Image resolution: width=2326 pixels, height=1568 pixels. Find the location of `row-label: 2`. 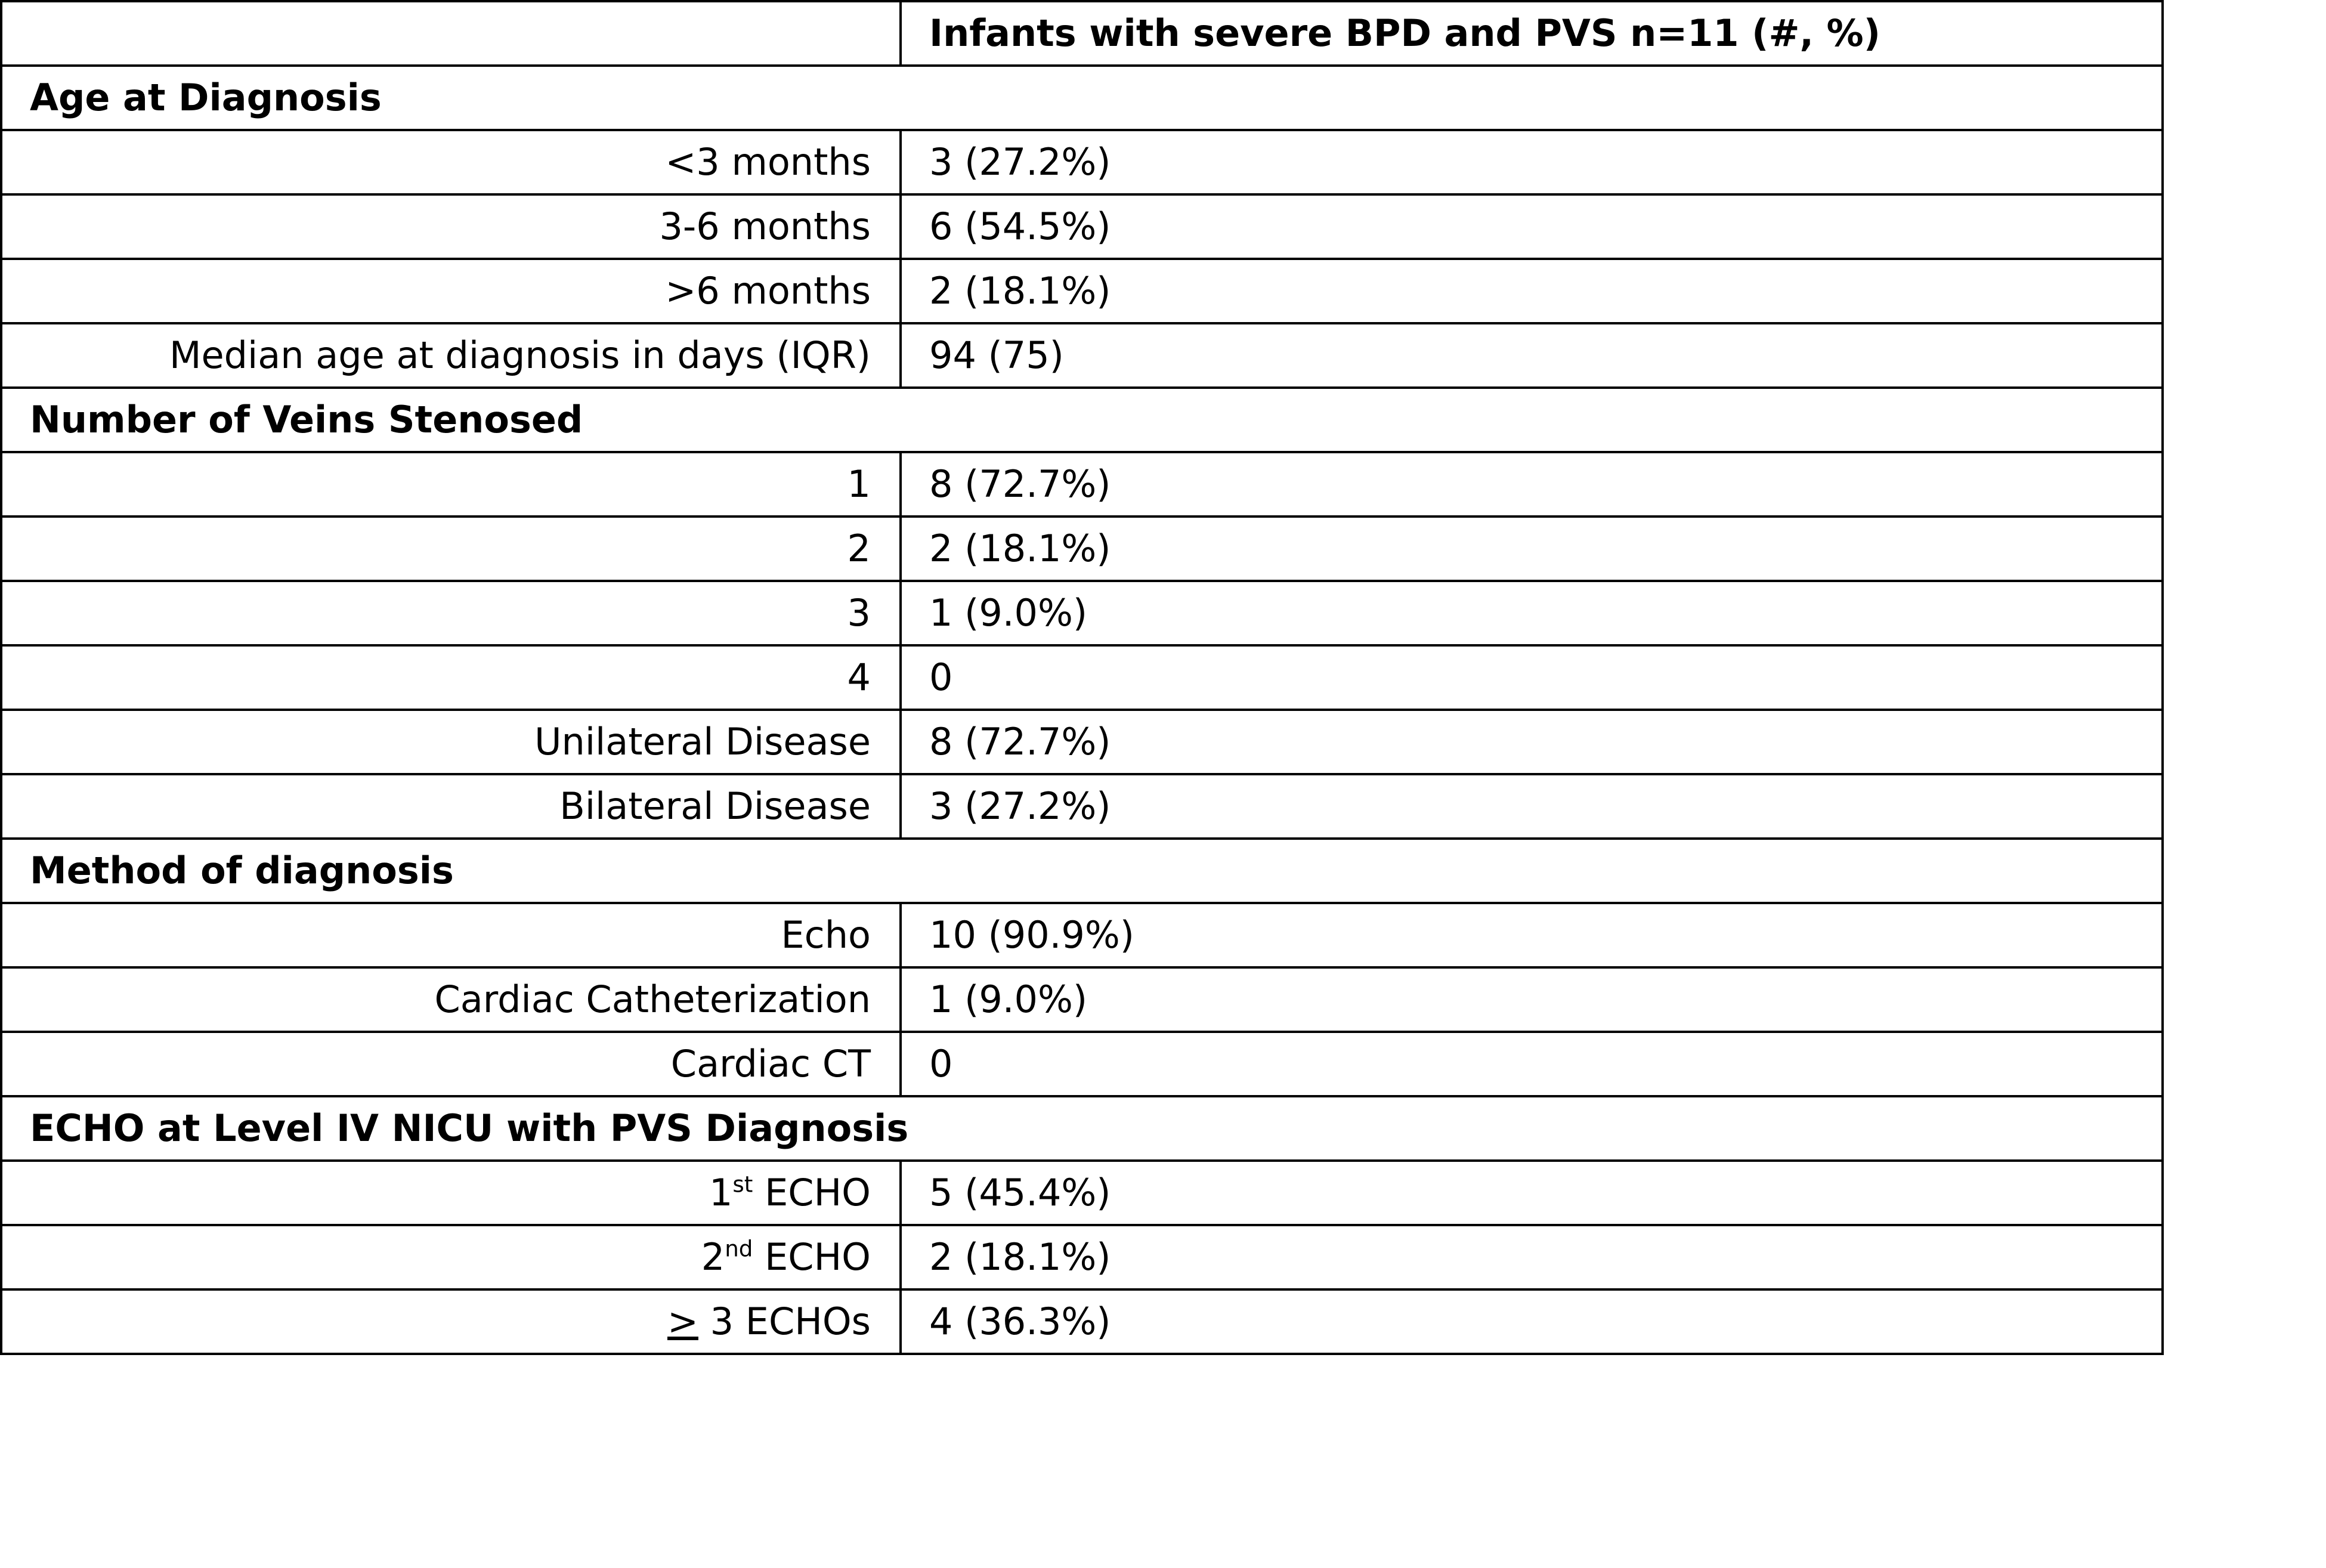

row-label: 2 is located at coordinates (451, 548).